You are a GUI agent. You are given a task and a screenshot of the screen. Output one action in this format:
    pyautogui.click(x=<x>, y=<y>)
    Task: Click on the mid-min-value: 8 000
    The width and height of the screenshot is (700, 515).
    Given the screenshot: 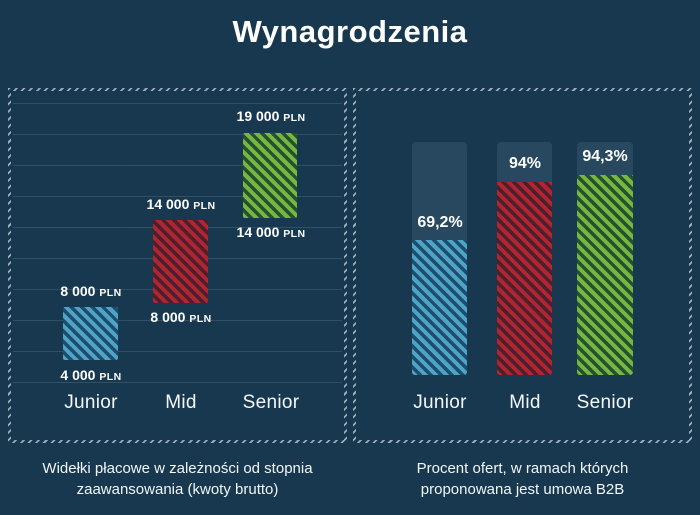 What is the action you would take?
    pyautogui.click(x=168, y=317)
    